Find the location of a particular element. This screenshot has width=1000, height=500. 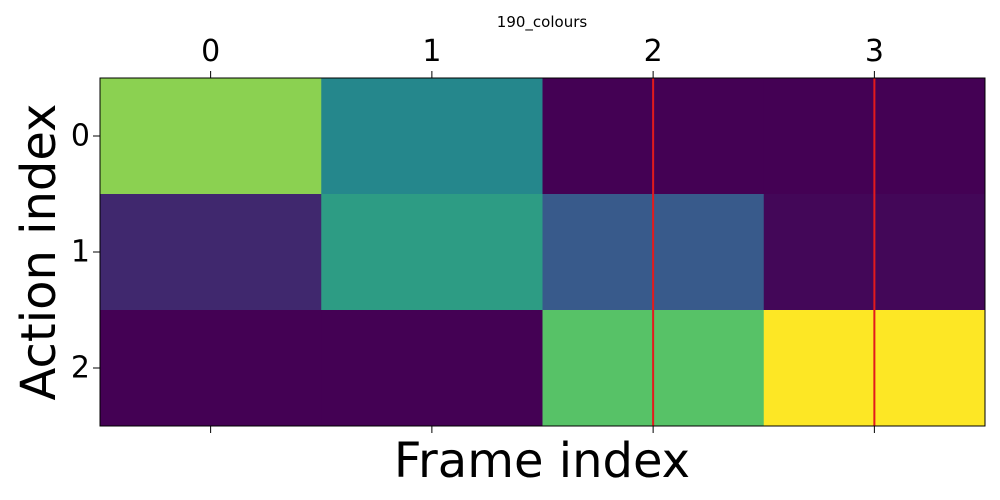

heatmap-cell-r0-c1 is located at coordinates (432, 136).